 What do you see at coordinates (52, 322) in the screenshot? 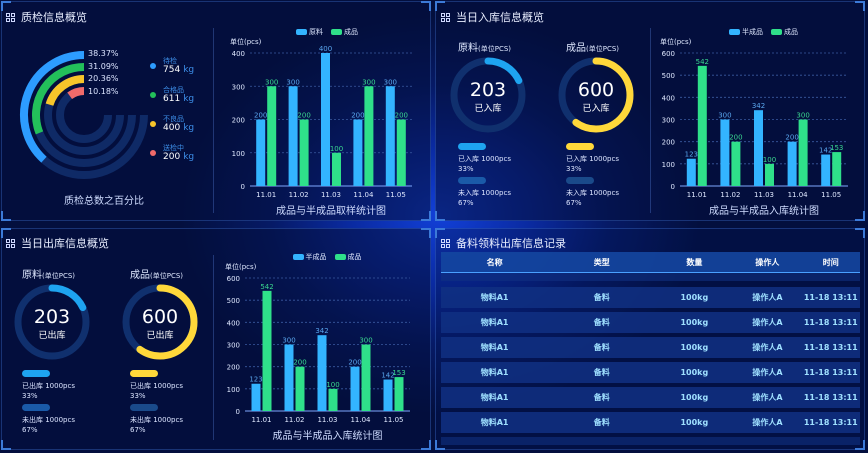
I see `gauge-arc` at bounding box center [52, 322].